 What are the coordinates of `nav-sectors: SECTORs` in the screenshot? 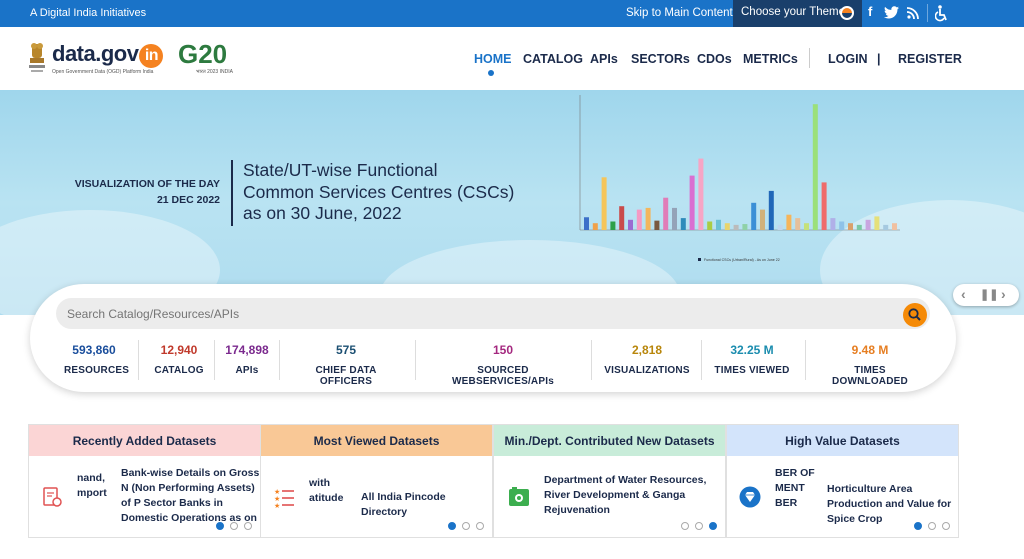 It's located at (660, 59).